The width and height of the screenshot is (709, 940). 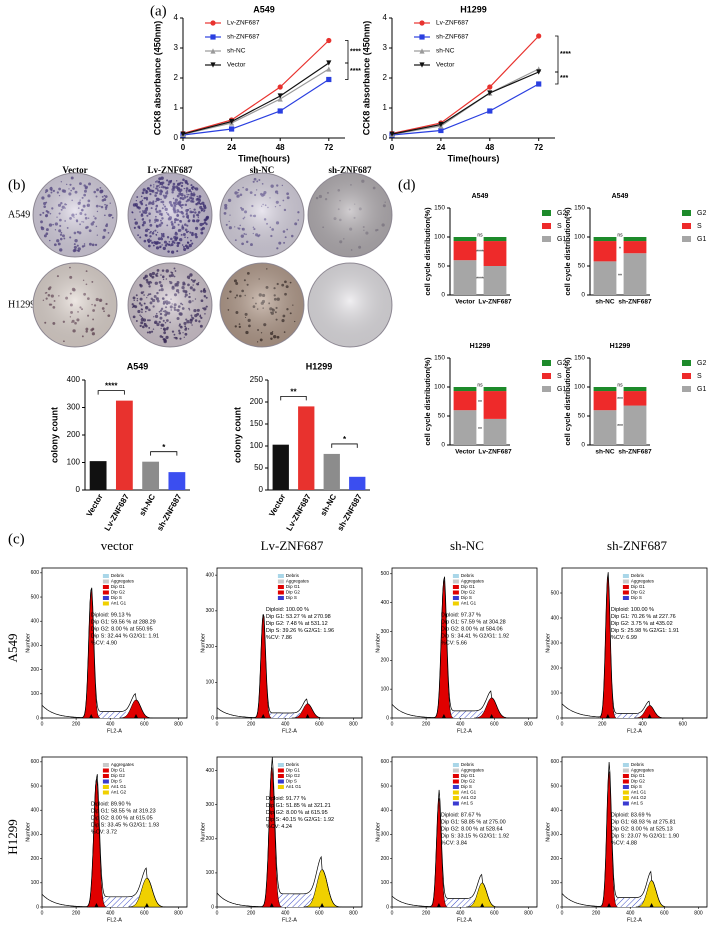 What do you see at coordinates (350, 170) in the screenshot?
I see `plate-column-label: sh-ZNF687` at bounding box center [350, 170].